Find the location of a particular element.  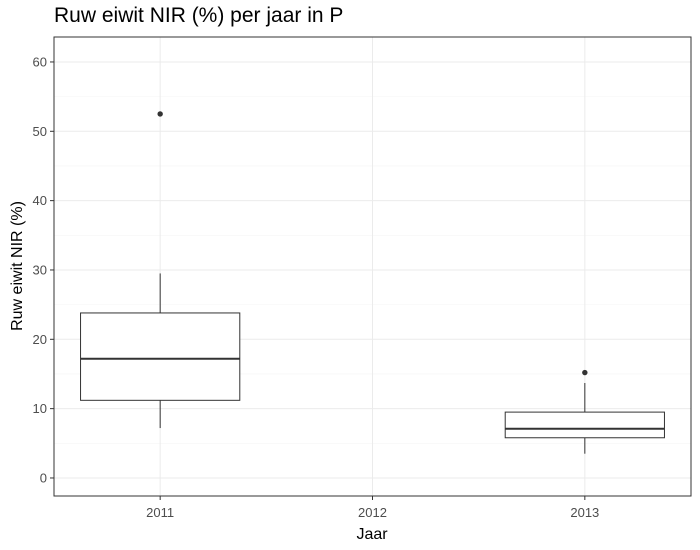

y-tick-label: 60 is located at coordinates (40, 61).